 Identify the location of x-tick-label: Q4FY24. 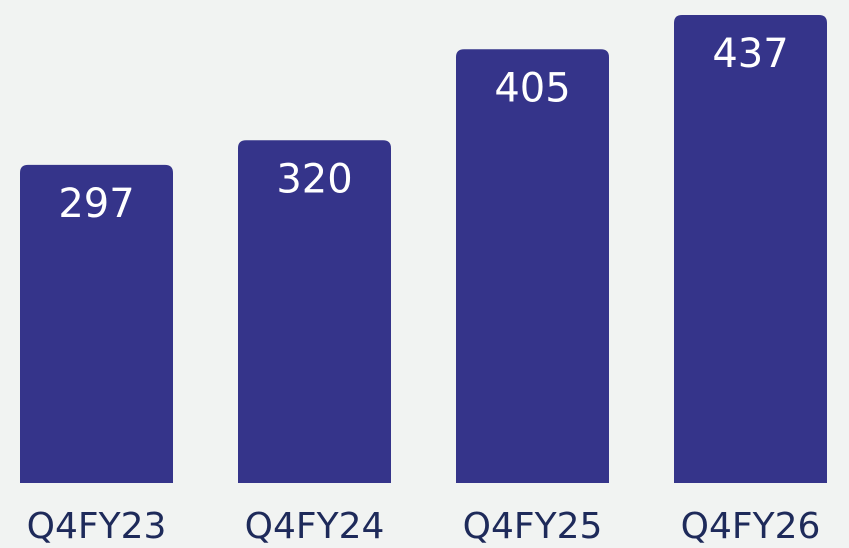
(315, 526).